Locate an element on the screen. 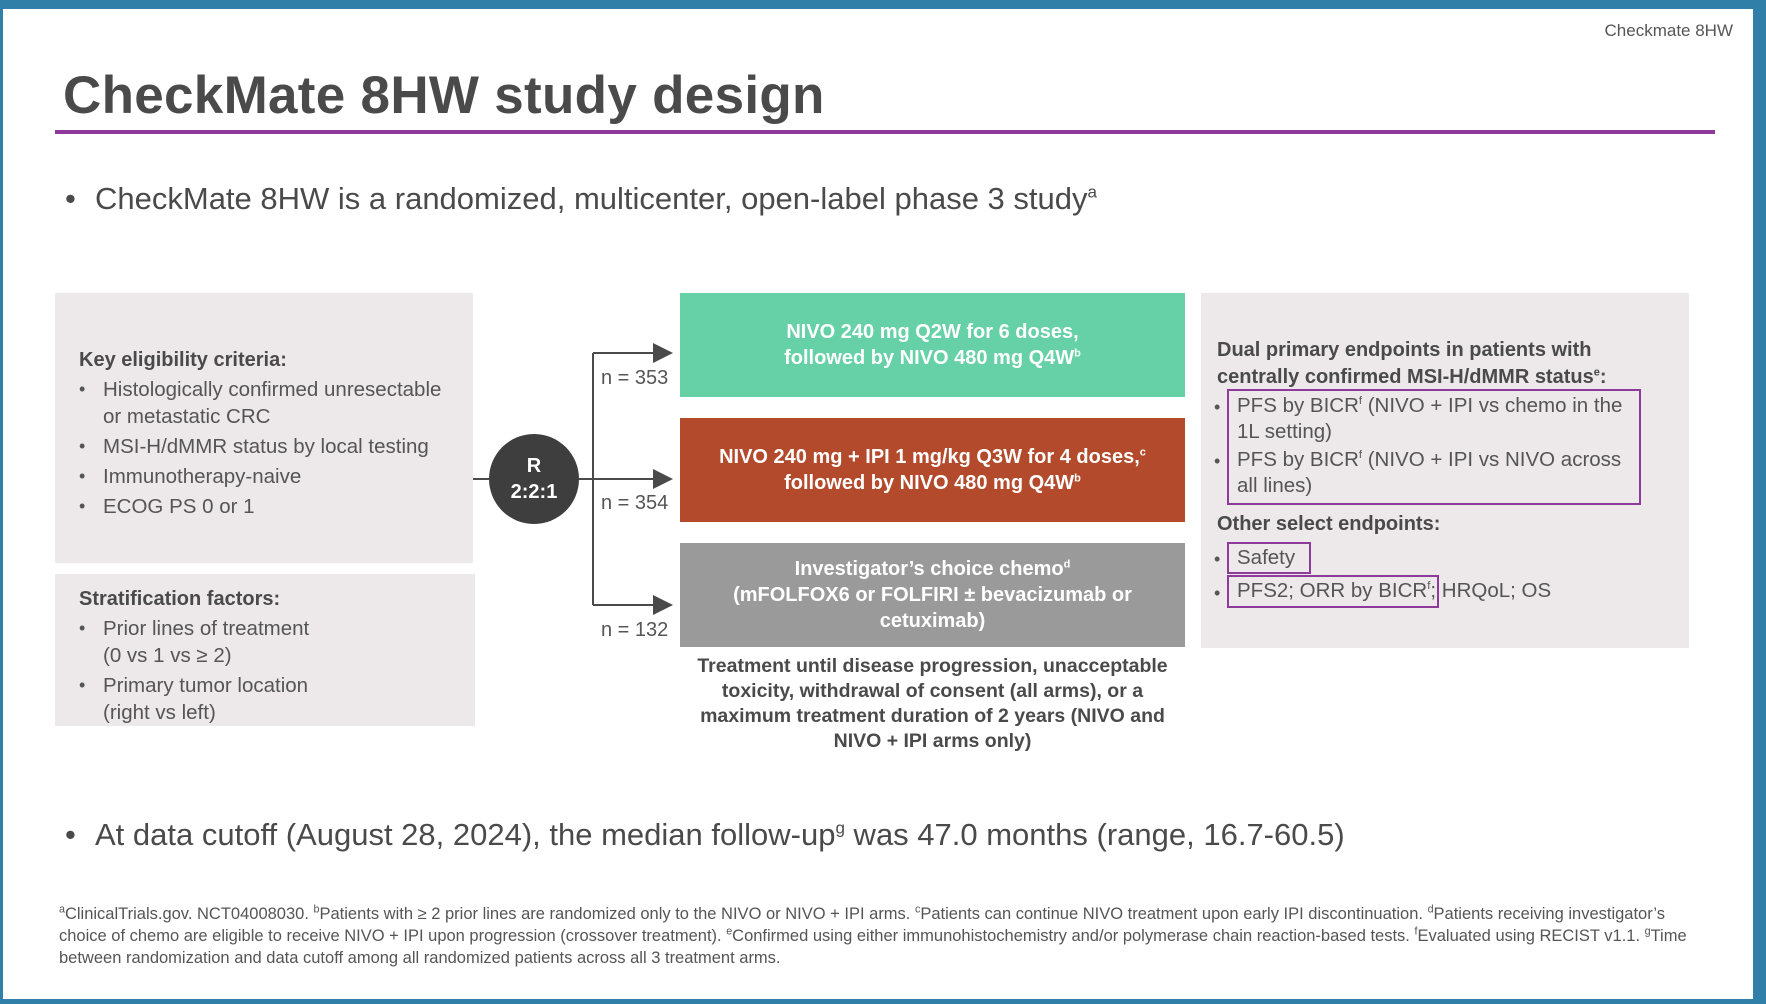  footnote-sup: a is located at coordinates (62, 909).